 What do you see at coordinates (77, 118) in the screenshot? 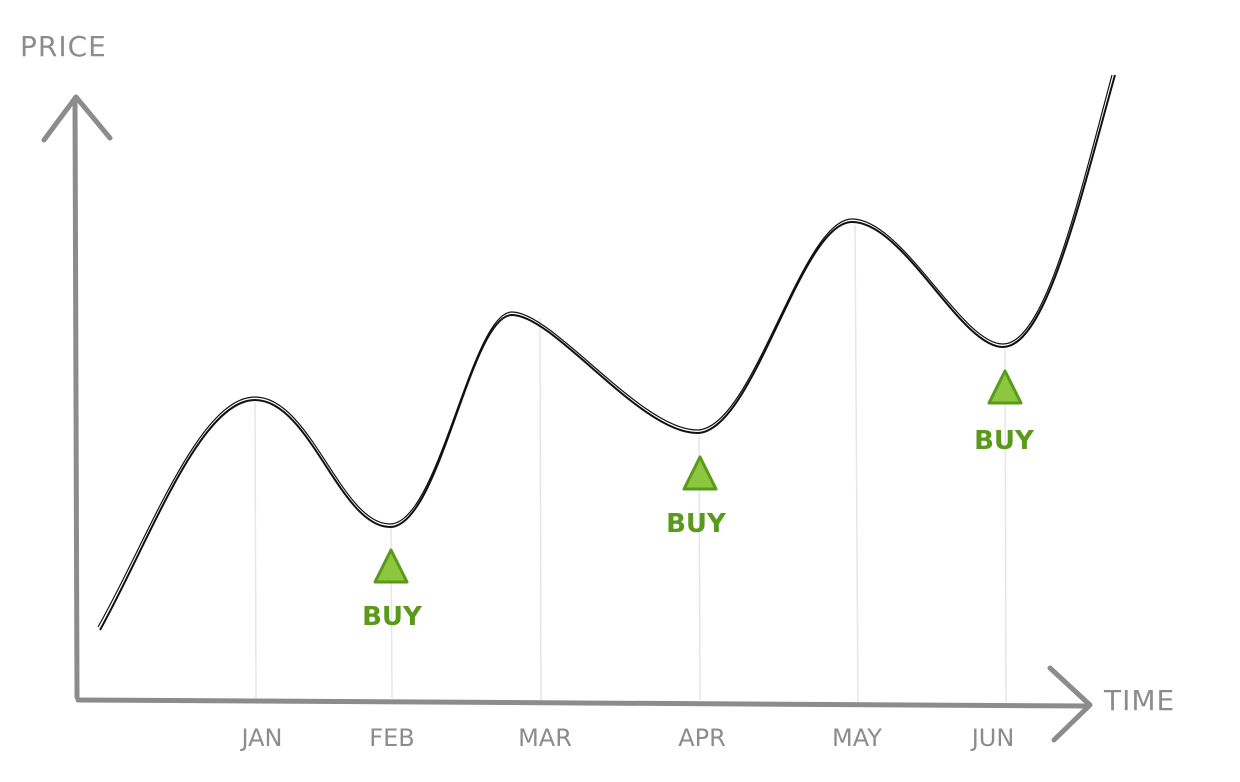
I see `y-axis-arrow` at bounding box center [77, 118].